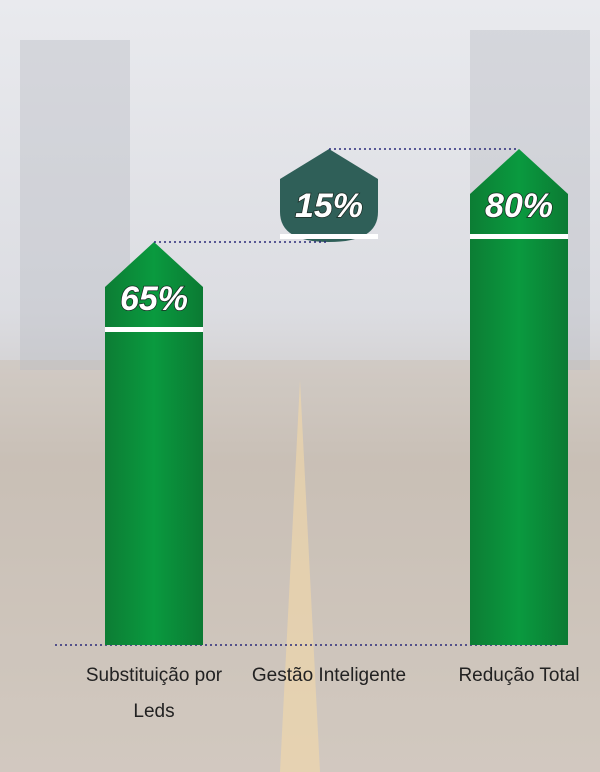 The width and height of the screenshot is (600, 772). What do you see at coordinates (300, 576) in the screenshot?
I see `road-line` at bounding box center [300, 576].